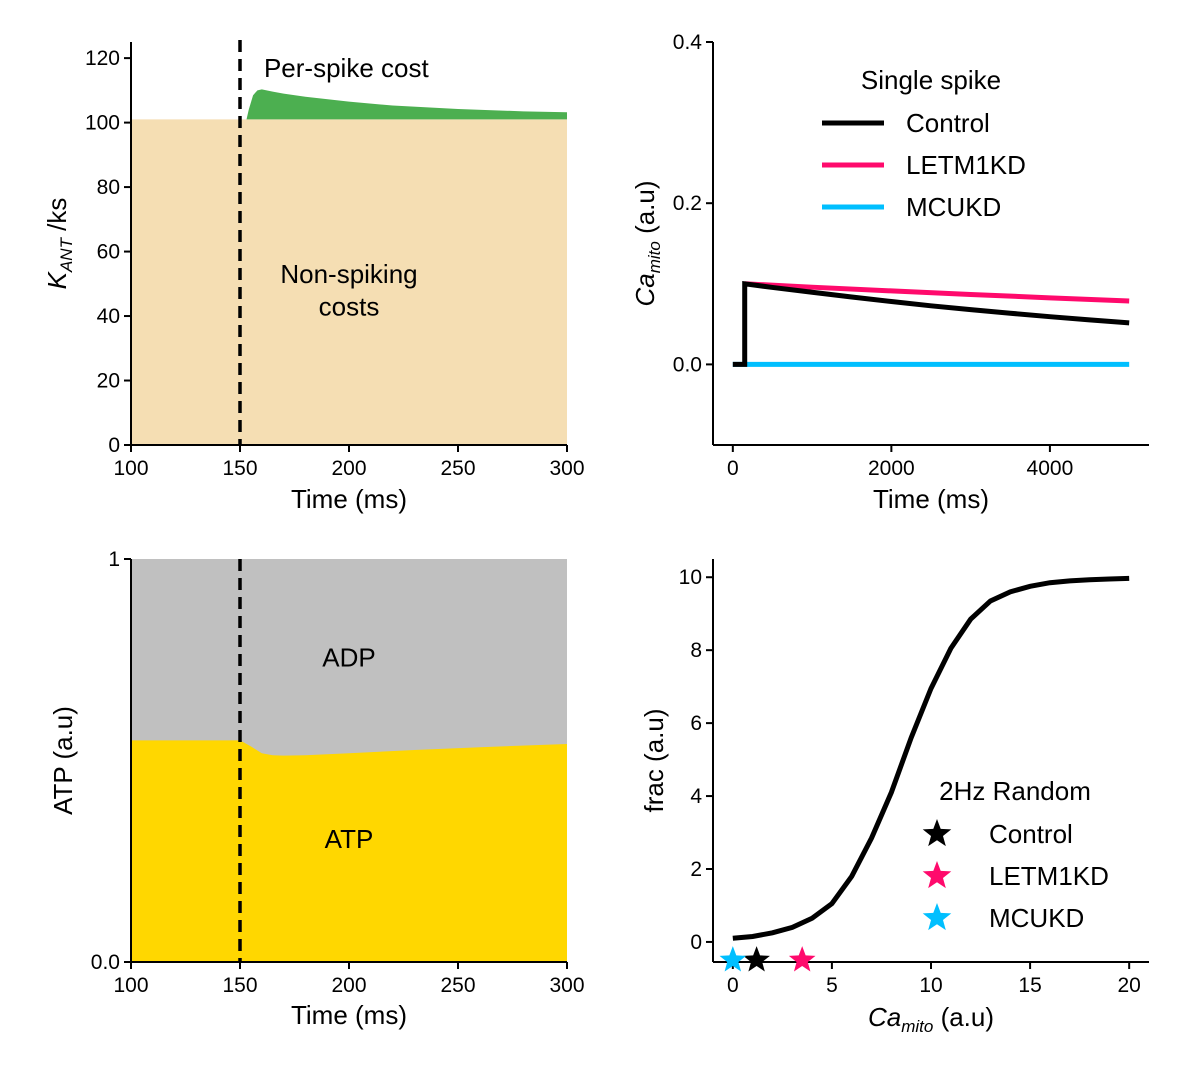  What do you see at coordinates (114, 445) in the screenshot?
I see `kant-y-tick-label: 0` at bounding box center [114, 445].